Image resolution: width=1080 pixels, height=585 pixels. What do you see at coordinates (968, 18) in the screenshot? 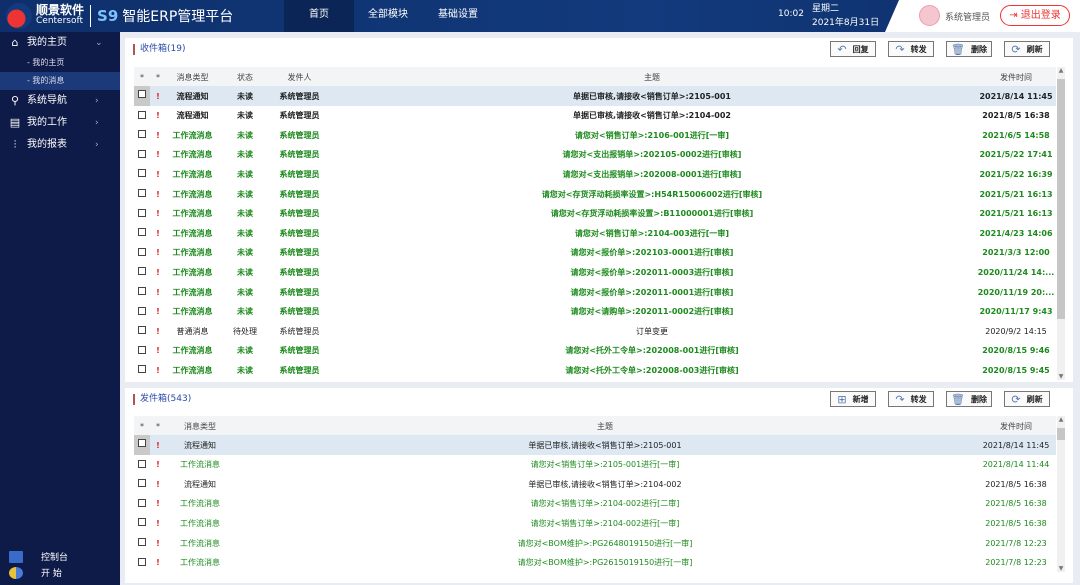
I see `user-name: 系统管理员` at bounding box center [968, 18].